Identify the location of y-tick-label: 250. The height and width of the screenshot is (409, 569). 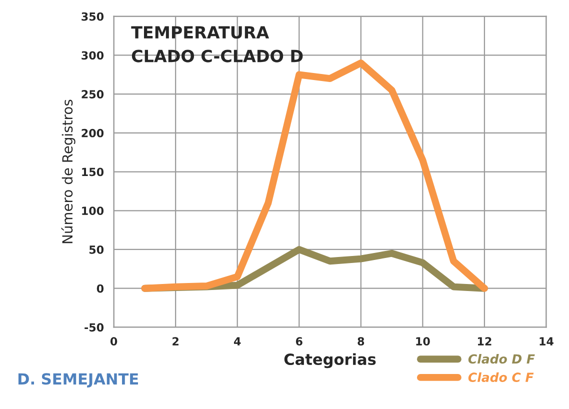
(93, 94).